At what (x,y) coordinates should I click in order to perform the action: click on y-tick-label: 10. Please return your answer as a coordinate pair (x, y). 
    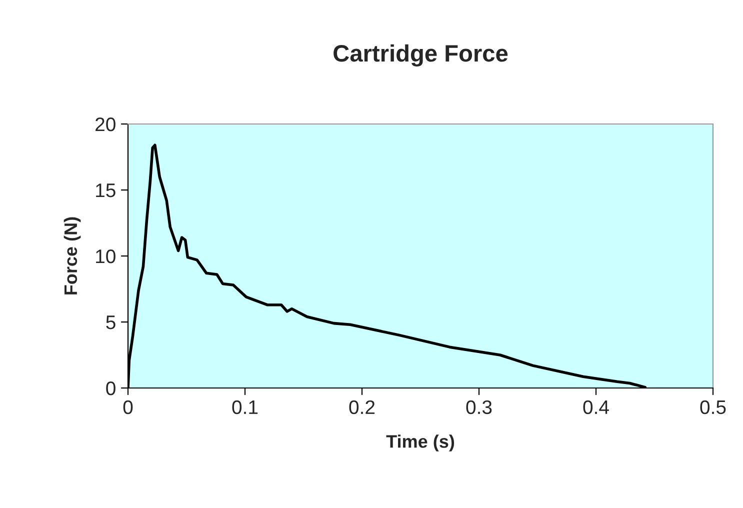
    Looking at the image, I should click on (106, 256).